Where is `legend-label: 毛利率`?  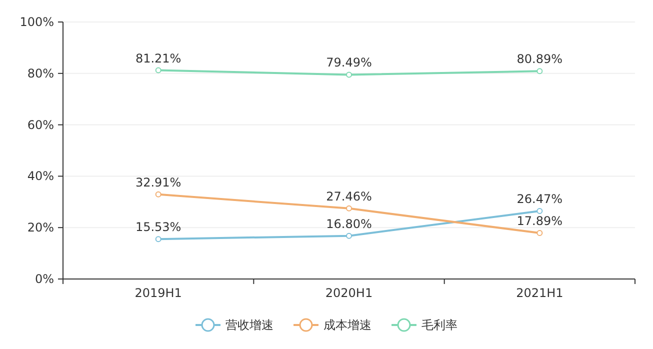 legend-label: 毛利率 is located at coordinates (440, 325).